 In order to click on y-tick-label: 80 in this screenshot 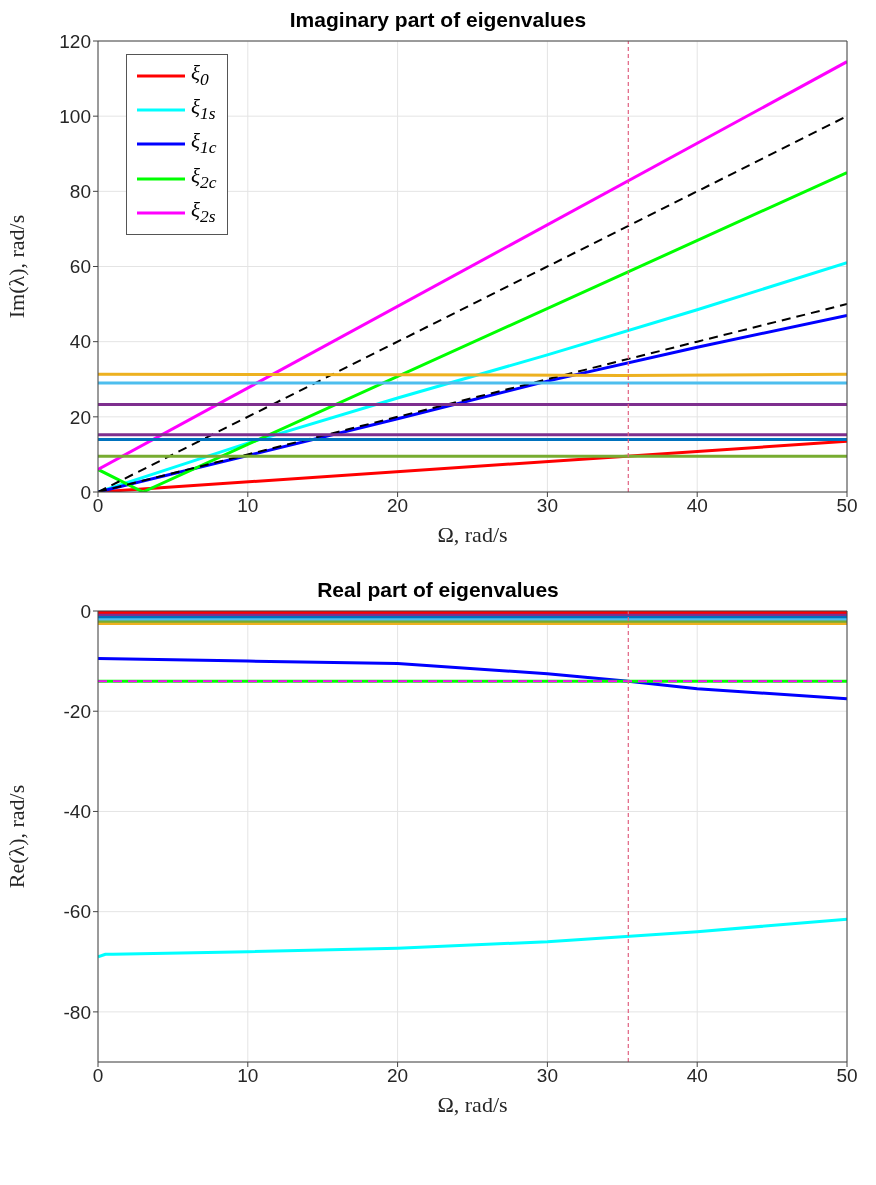, I will do `click(80, 192)`.